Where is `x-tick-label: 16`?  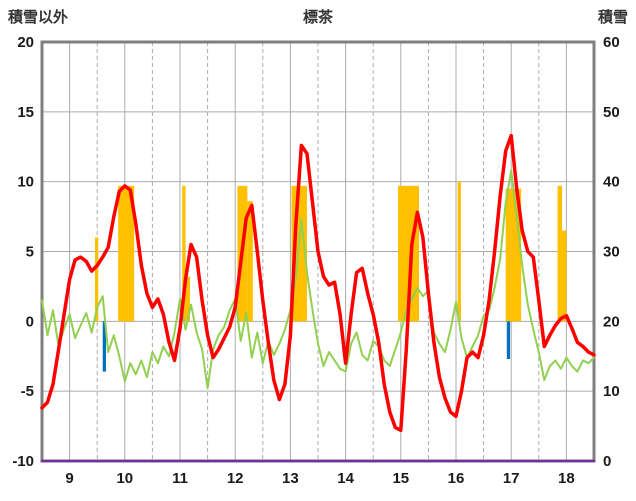 x-tick-label: 16 is located at coordinates (456, 478).